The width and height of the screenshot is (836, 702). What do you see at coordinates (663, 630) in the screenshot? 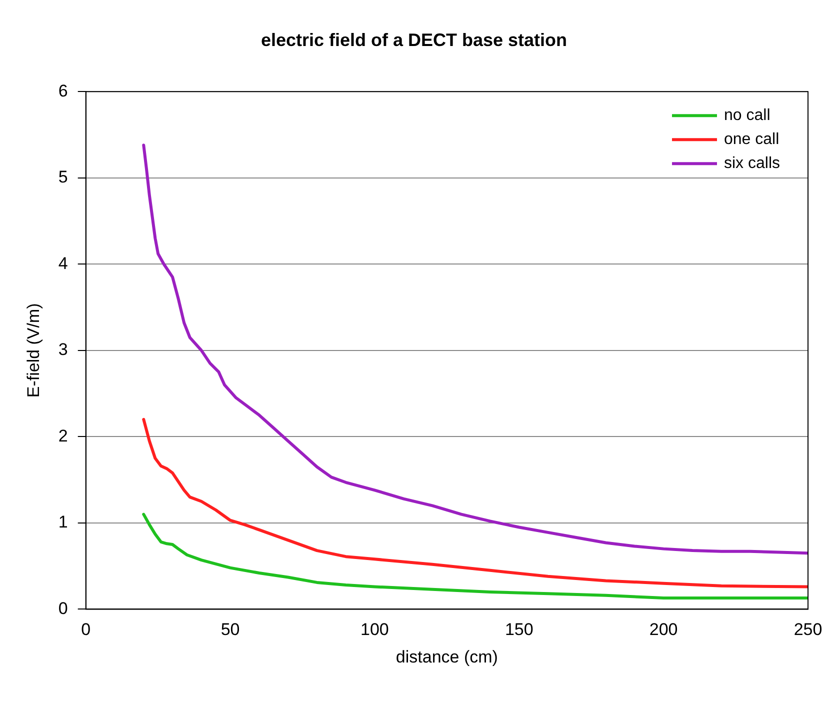
I see `x-tick-label: 200` at bounding box center [663, 630].